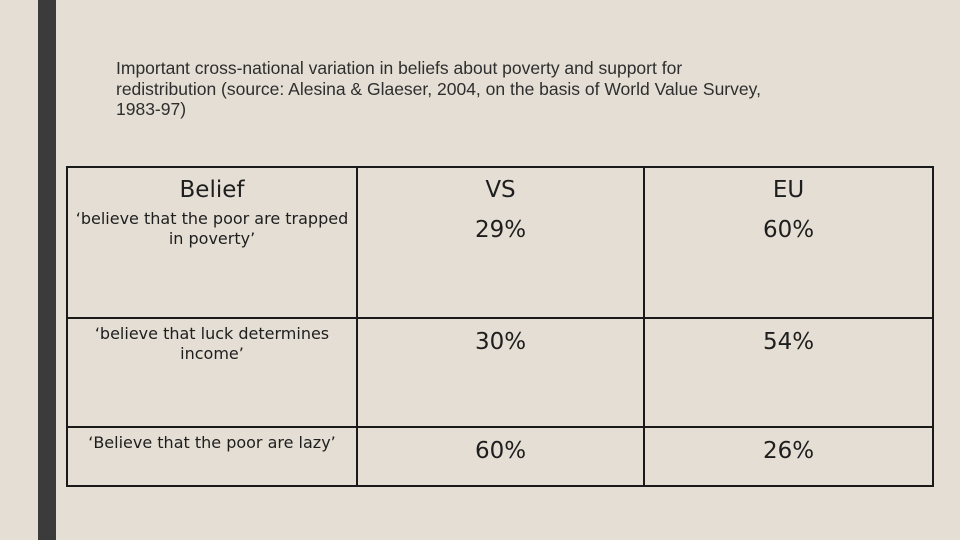 Image resolution: width=960 pixels, height=540 pixels. What do you see at coordinates (212, 343) in the screenshot?
I see `belief-label: ‘believe that luck determines income’` at bounding box center [212, 343].